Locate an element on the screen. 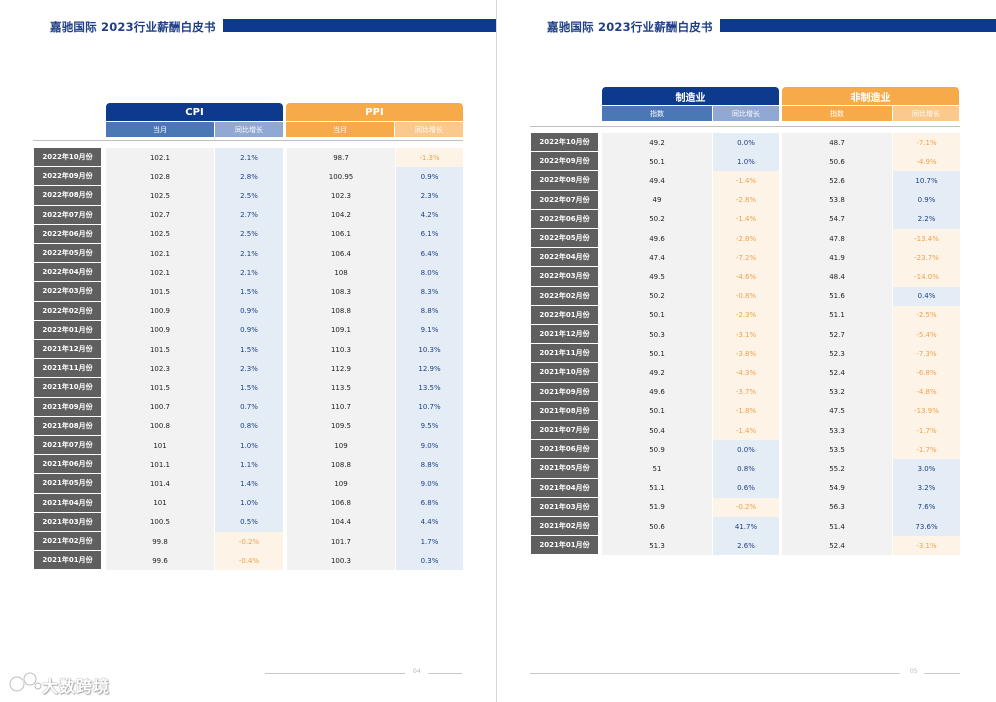 The width and height of the screenshot is (996, 702). value-cell: 49 is located at coordinates (657, 200).